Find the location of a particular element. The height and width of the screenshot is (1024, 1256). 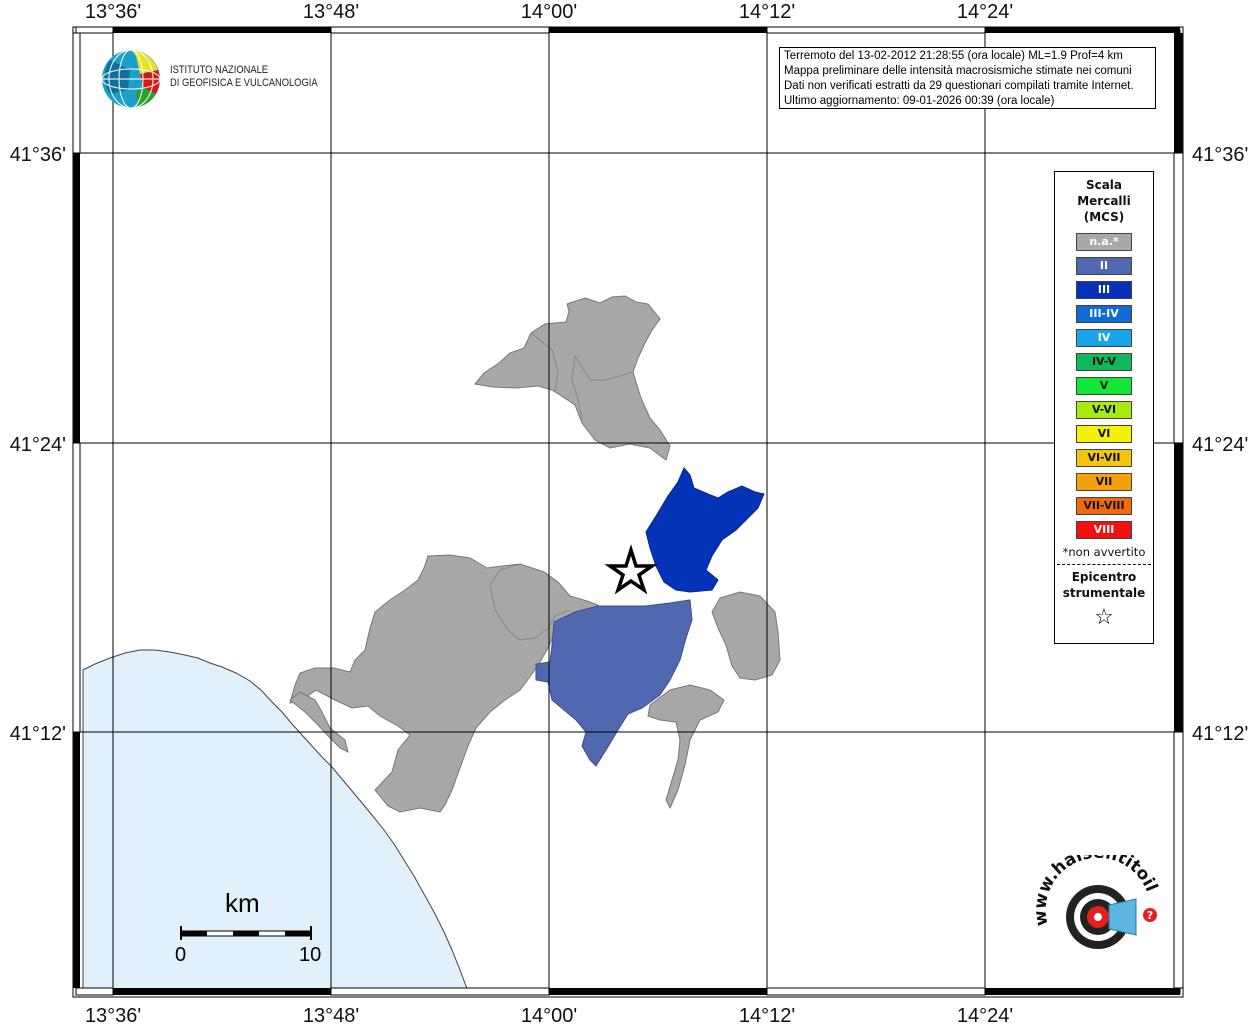

longitude-labels-bottom: 13°36' 13°48' 14°00' 14°12' 14°24' is located at coordinates (549, 1014).